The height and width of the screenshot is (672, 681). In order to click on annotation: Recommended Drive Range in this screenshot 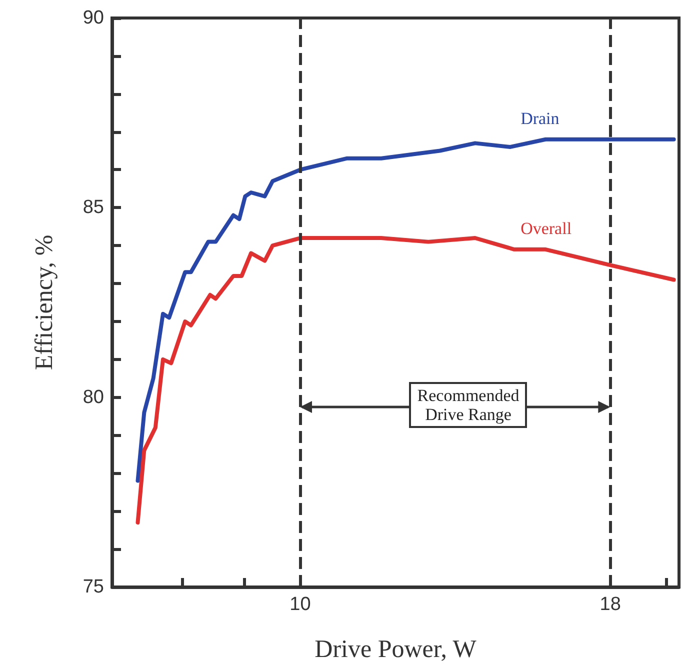, I will do `click(468, 405)`.